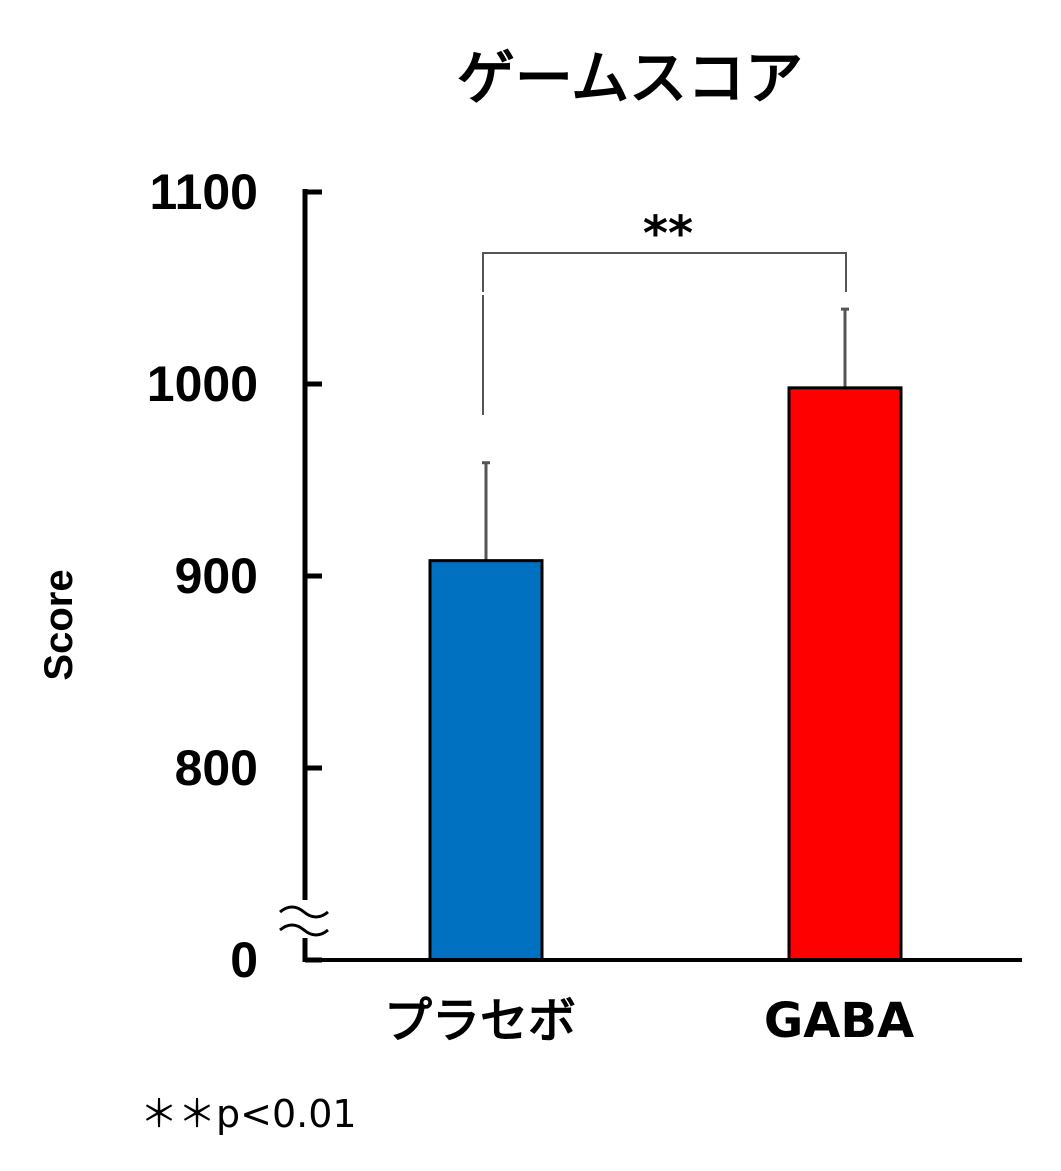  What do you see at coordinates (486, 760) in the screenshot?
I see `bar-placebo` at bounding box center [486, 760].